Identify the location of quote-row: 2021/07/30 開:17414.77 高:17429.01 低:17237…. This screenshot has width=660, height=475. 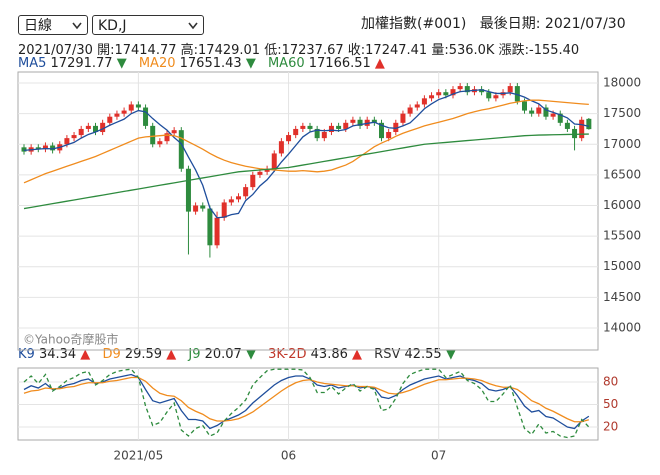
(298, 48).